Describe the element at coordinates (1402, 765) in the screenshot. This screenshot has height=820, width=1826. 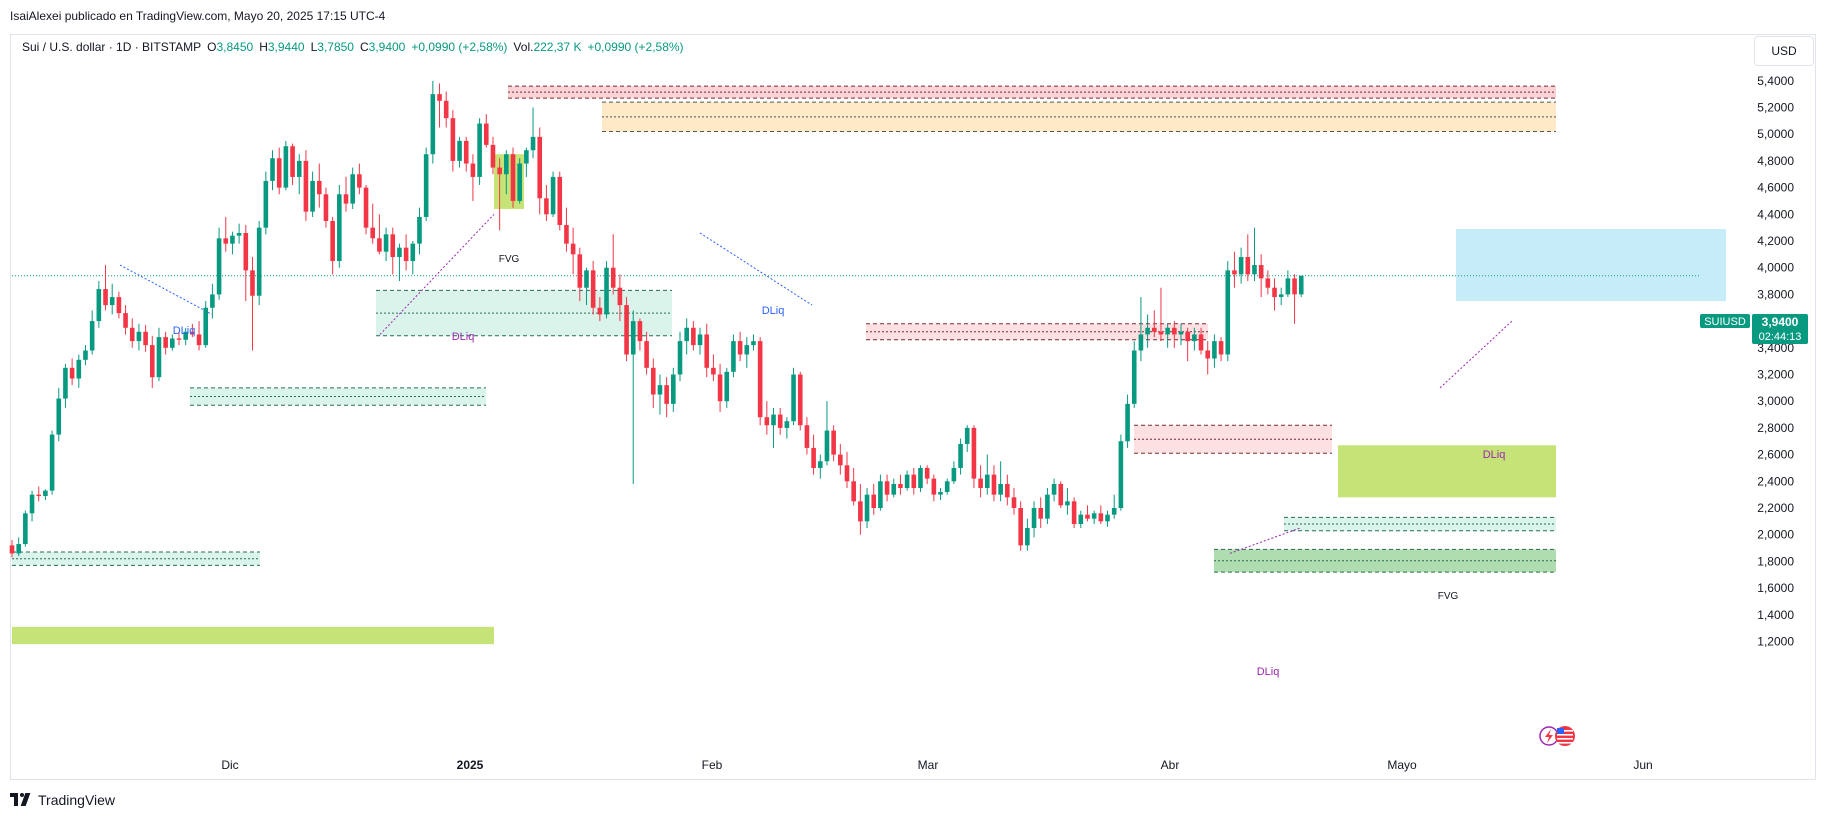
I see `time-axis-label: Mayo` at that location.